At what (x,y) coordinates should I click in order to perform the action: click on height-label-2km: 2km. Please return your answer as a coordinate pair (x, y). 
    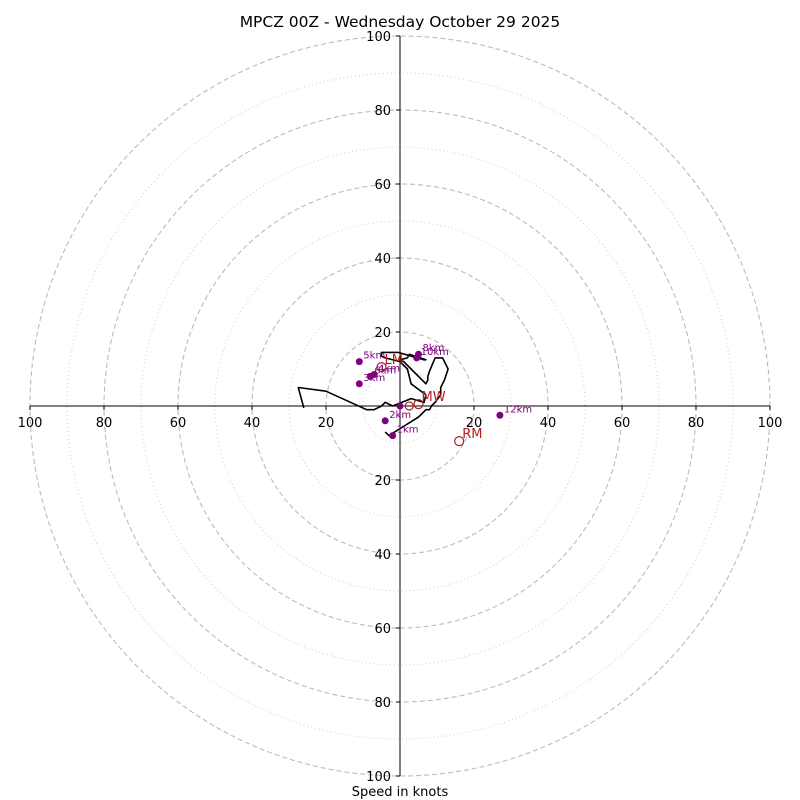
    Looking at the image, I should click on (400, 415).